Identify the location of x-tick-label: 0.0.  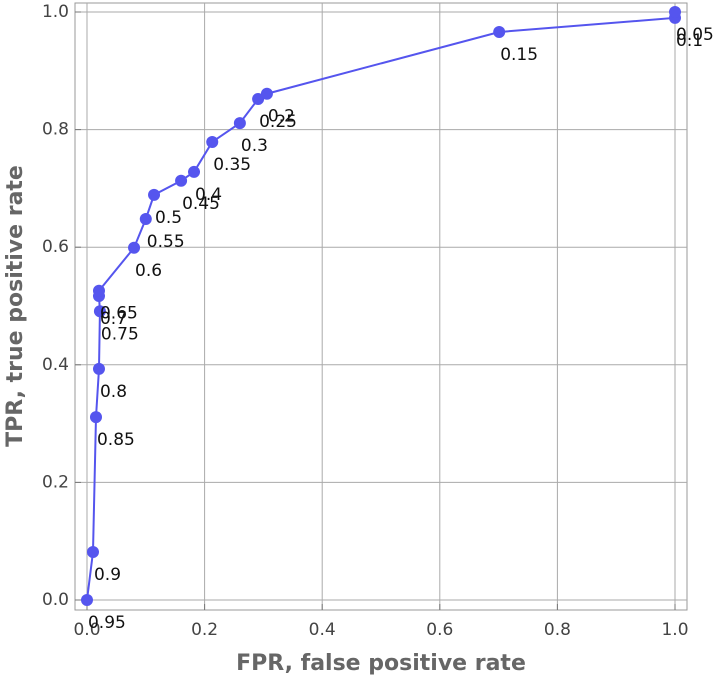
(86, 630).